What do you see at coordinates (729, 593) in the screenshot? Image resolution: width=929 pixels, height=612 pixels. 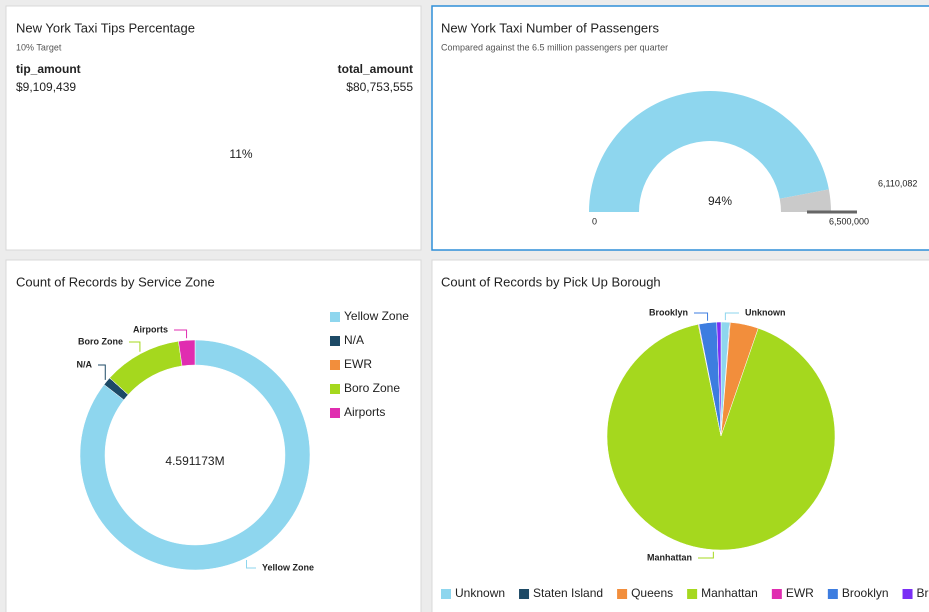 I see `legend-label: Manhattan` at bounding box center [729, 593].